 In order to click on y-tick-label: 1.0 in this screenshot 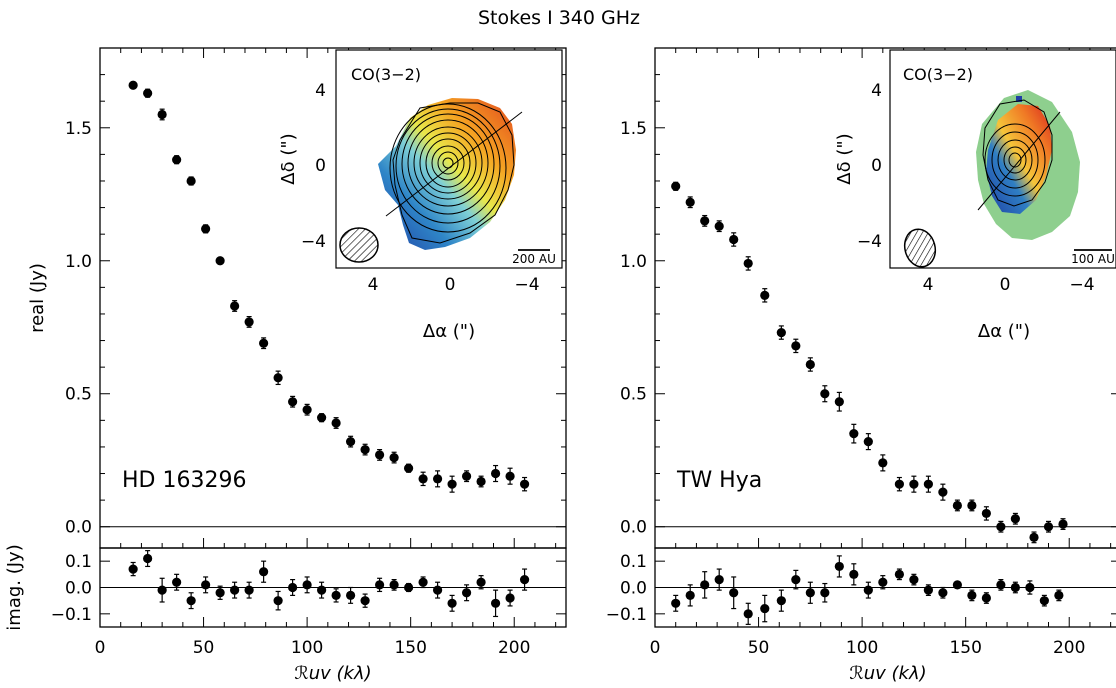, I will do `click(633, 262)`.